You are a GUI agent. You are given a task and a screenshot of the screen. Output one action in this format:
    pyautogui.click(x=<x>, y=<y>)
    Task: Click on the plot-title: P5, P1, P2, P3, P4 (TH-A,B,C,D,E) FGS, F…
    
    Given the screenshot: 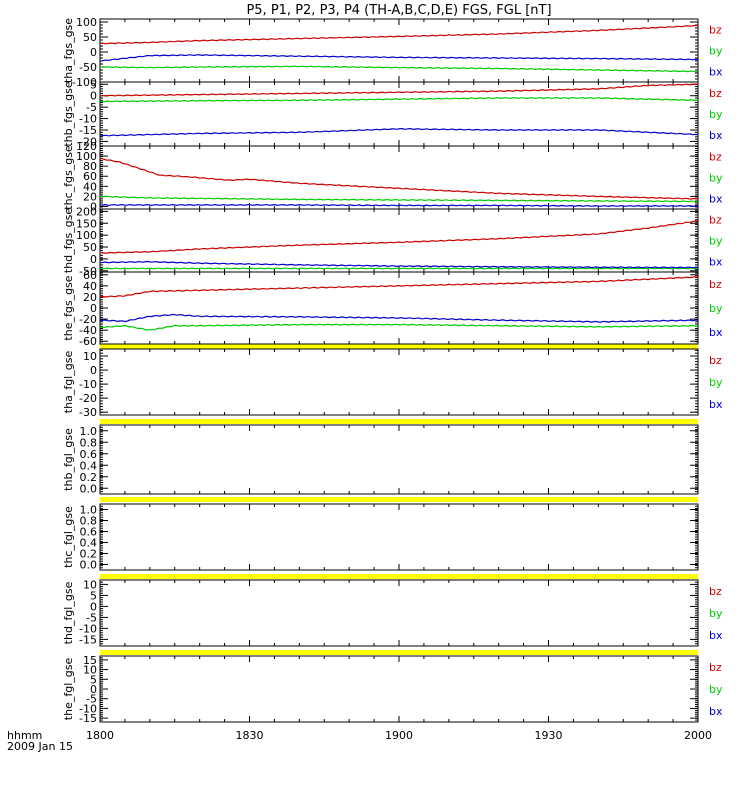 What is the action you would take?
    pyautogui.click(x=398, y=10)
    